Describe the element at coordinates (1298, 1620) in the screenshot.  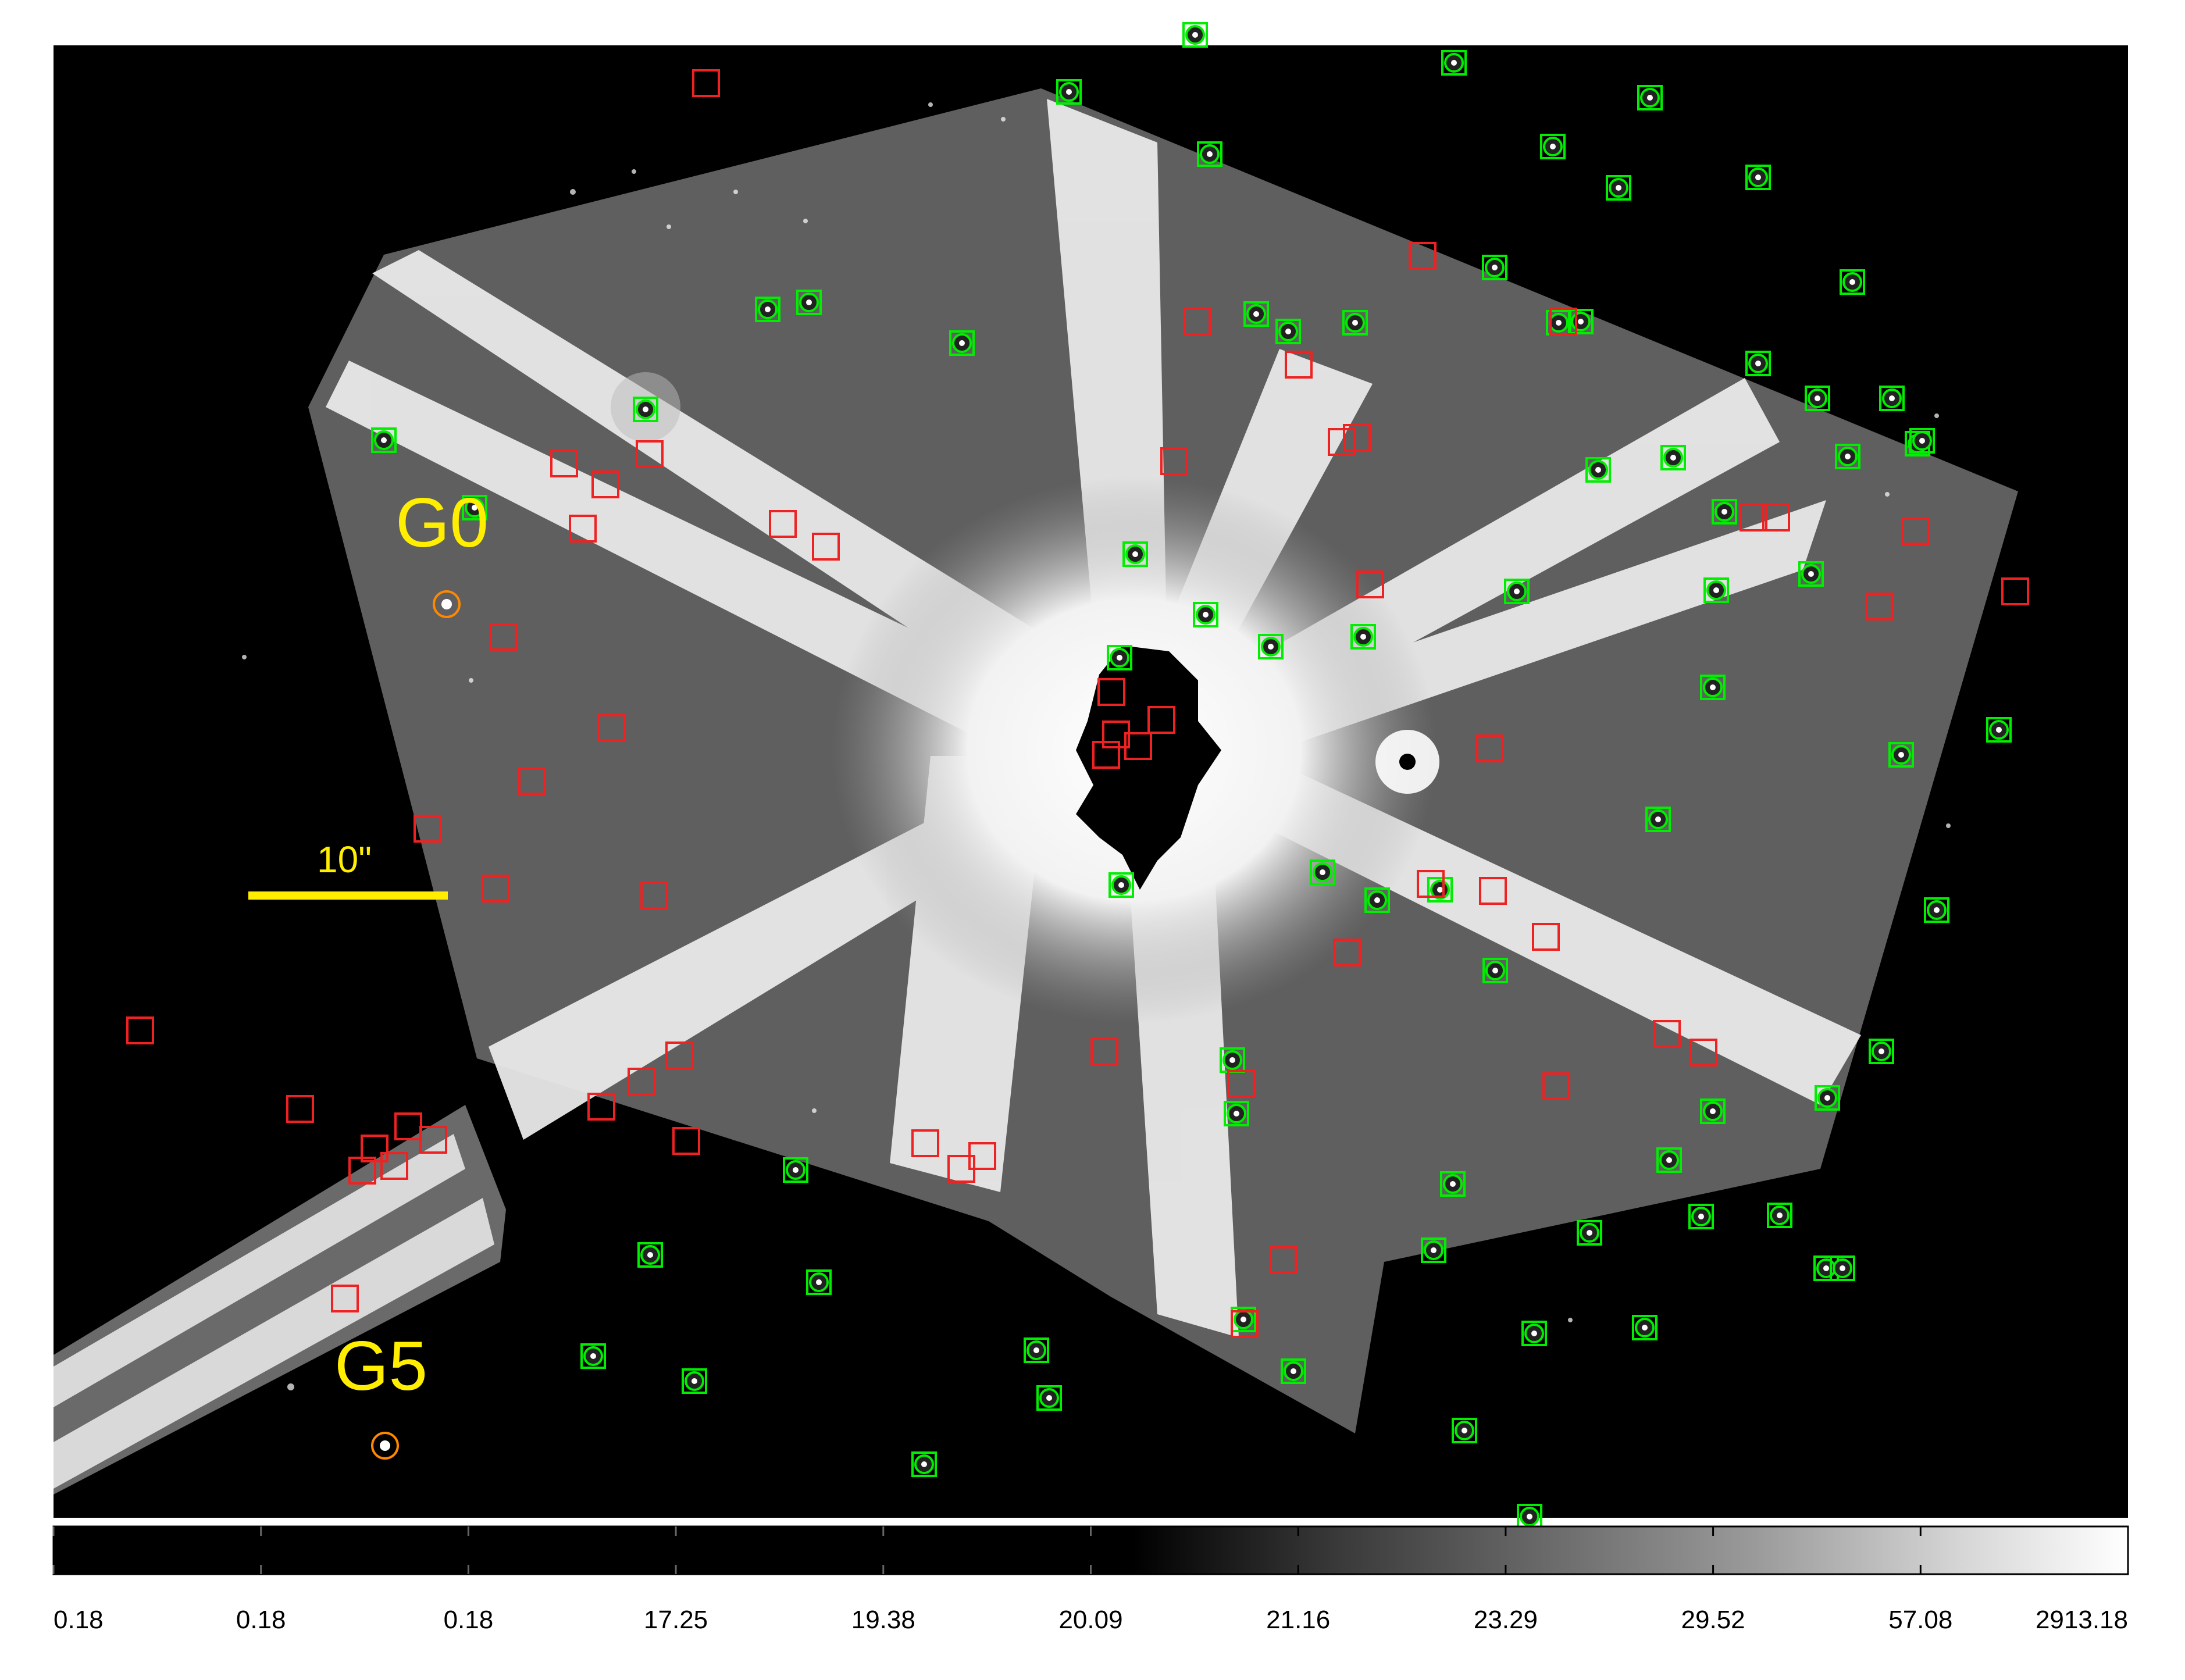
I see `colorbar-tick-label: 21.16` at that location.